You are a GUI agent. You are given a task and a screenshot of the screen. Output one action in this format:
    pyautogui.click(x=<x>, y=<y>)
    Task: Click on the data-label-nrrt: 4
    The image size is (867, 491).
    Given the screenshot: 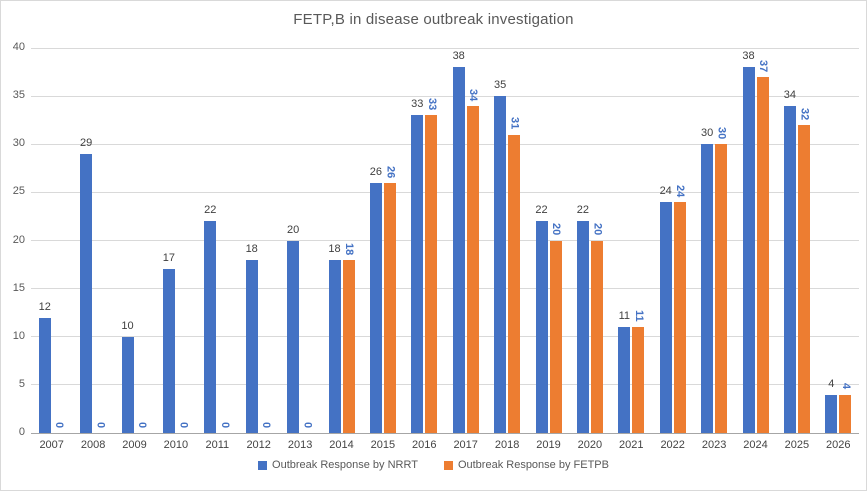 What is the action you would take?
    pyautogui.click(x=831, y=383)
    